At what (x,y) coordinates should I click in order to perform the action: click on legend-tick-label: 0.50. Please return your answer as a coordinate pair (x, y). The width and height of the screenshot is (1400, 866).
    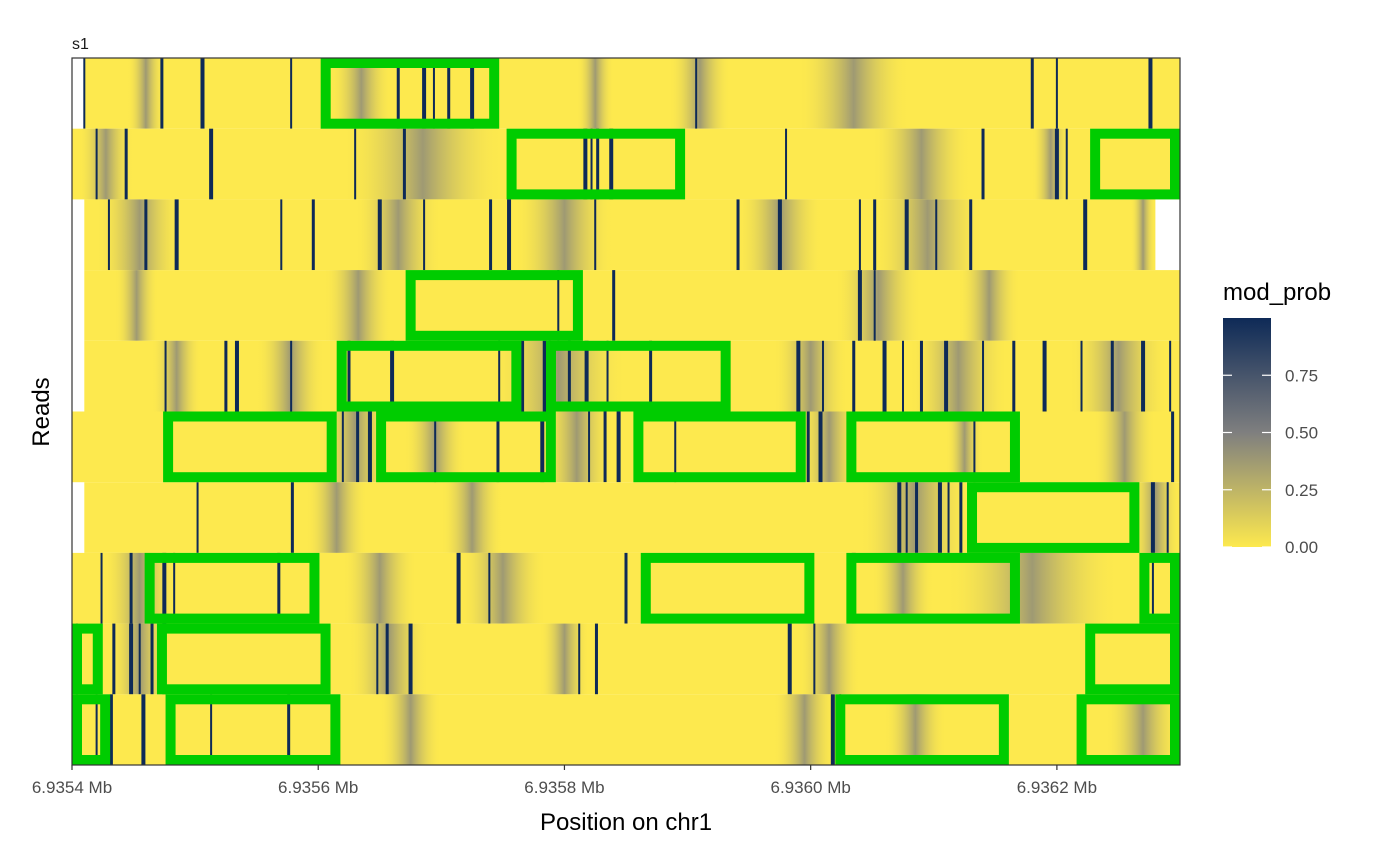
    Looking at the image, I should click on (1301, 433).